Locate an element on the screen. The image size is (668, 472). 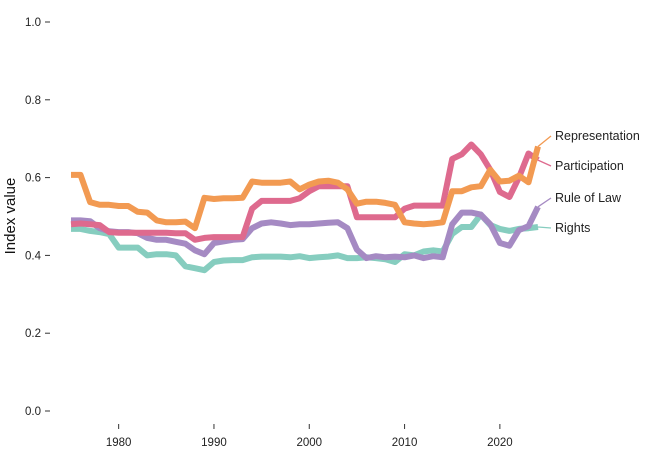
series-line-representation is located at coordinates (306, 188).